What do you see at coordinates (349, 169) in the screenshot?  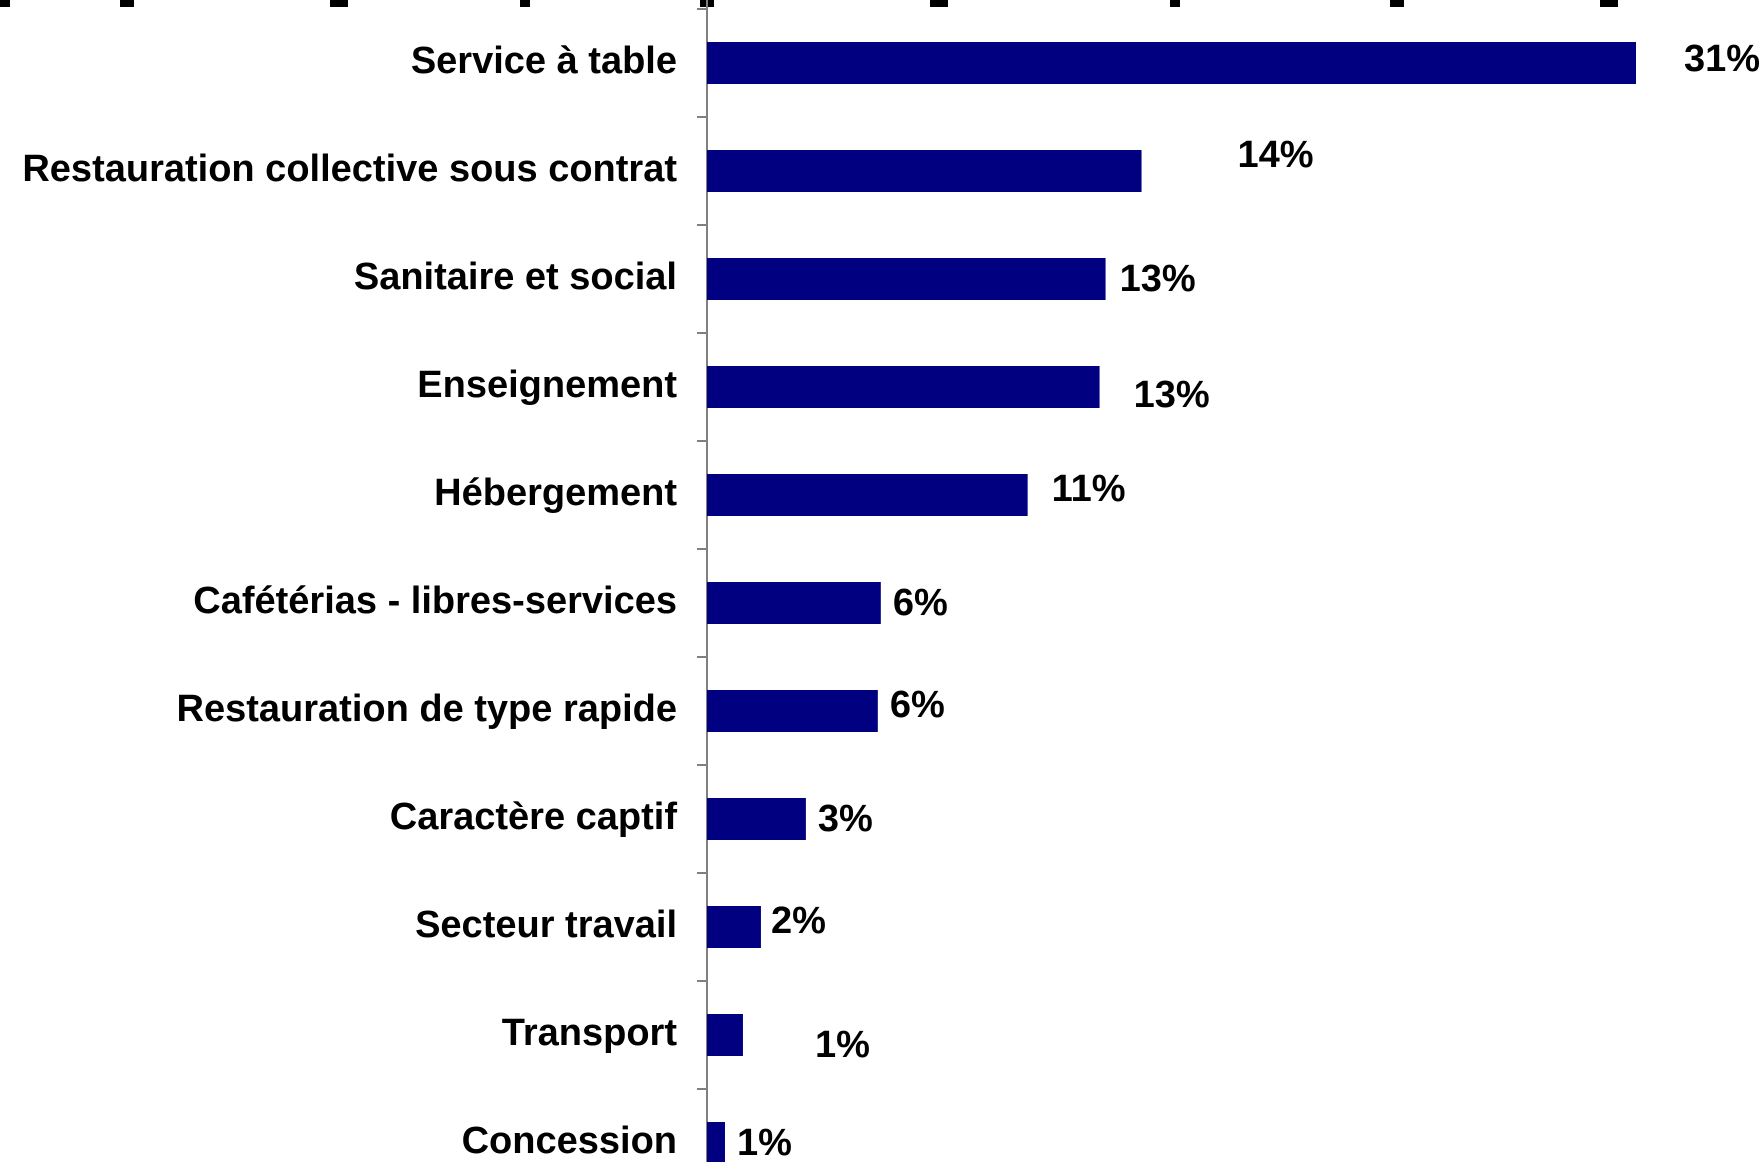 I see `category-label: Restauration collective sous contrat` at bounding box center [349, 169].